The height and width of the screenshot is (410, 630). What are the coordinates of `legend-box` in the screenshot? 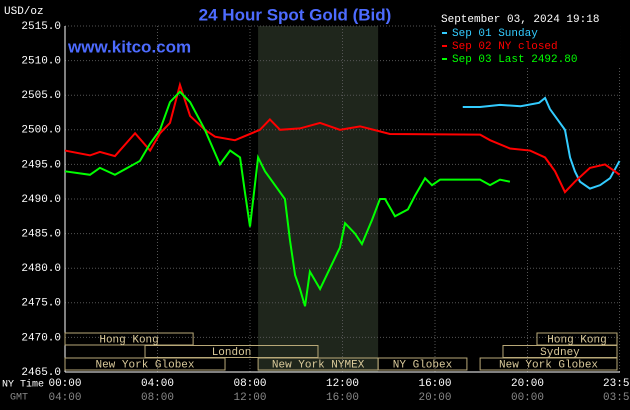 It's located at (528, 39).